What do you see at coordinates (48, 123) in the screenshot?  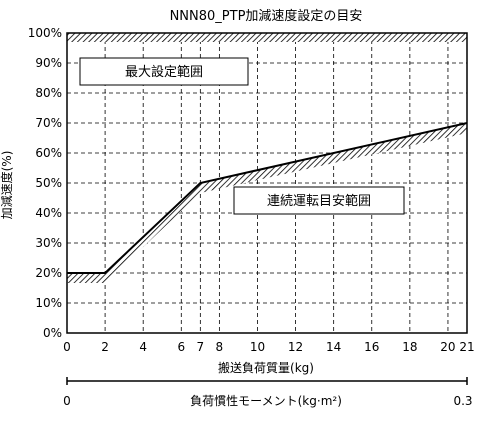 I see `y-tick-label: 70%` at bounding box center [48, 123].